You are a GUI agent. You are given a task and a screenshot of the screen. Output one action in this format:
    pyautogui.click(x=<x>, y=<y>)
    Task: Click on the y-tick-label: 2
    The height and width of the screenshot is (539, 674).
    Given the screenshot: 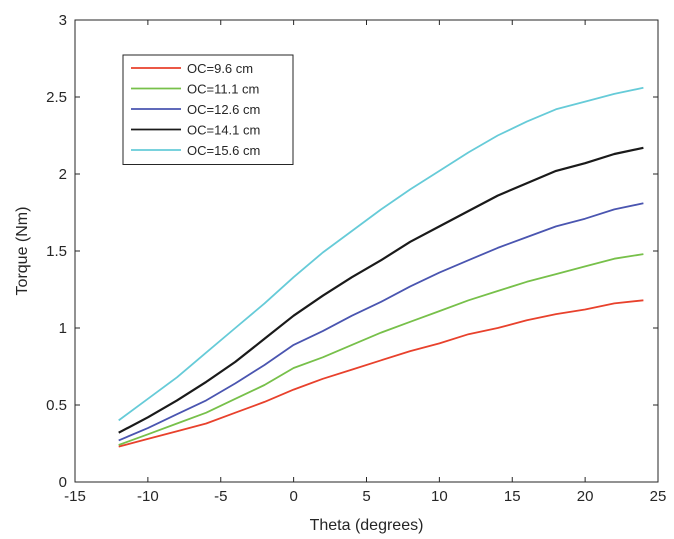 What is the action you would take?
    pyautogui.click(x=63, y=174)
    